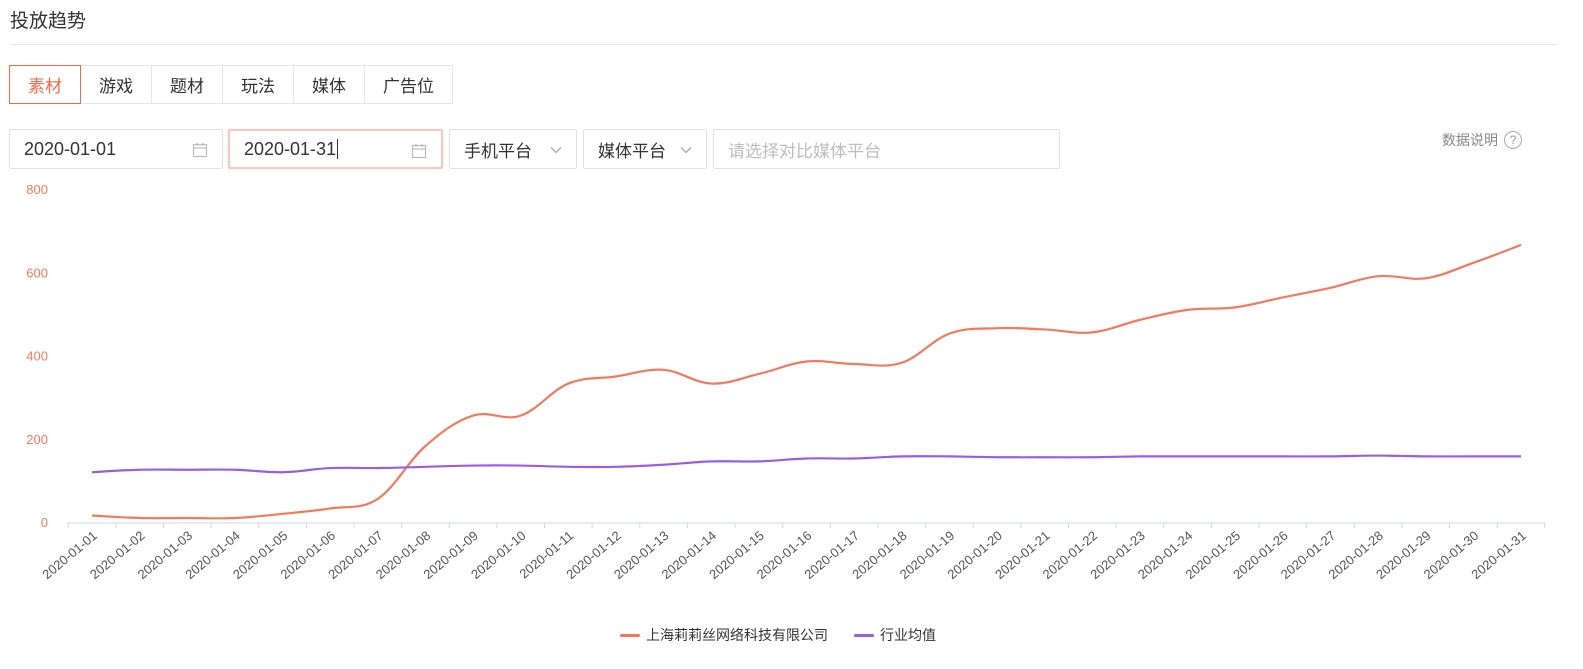 The image size is (1583, 669). Describe the element at coordinates (1513, 140) in the screenshot. I see `help-icon: ?` at that location.